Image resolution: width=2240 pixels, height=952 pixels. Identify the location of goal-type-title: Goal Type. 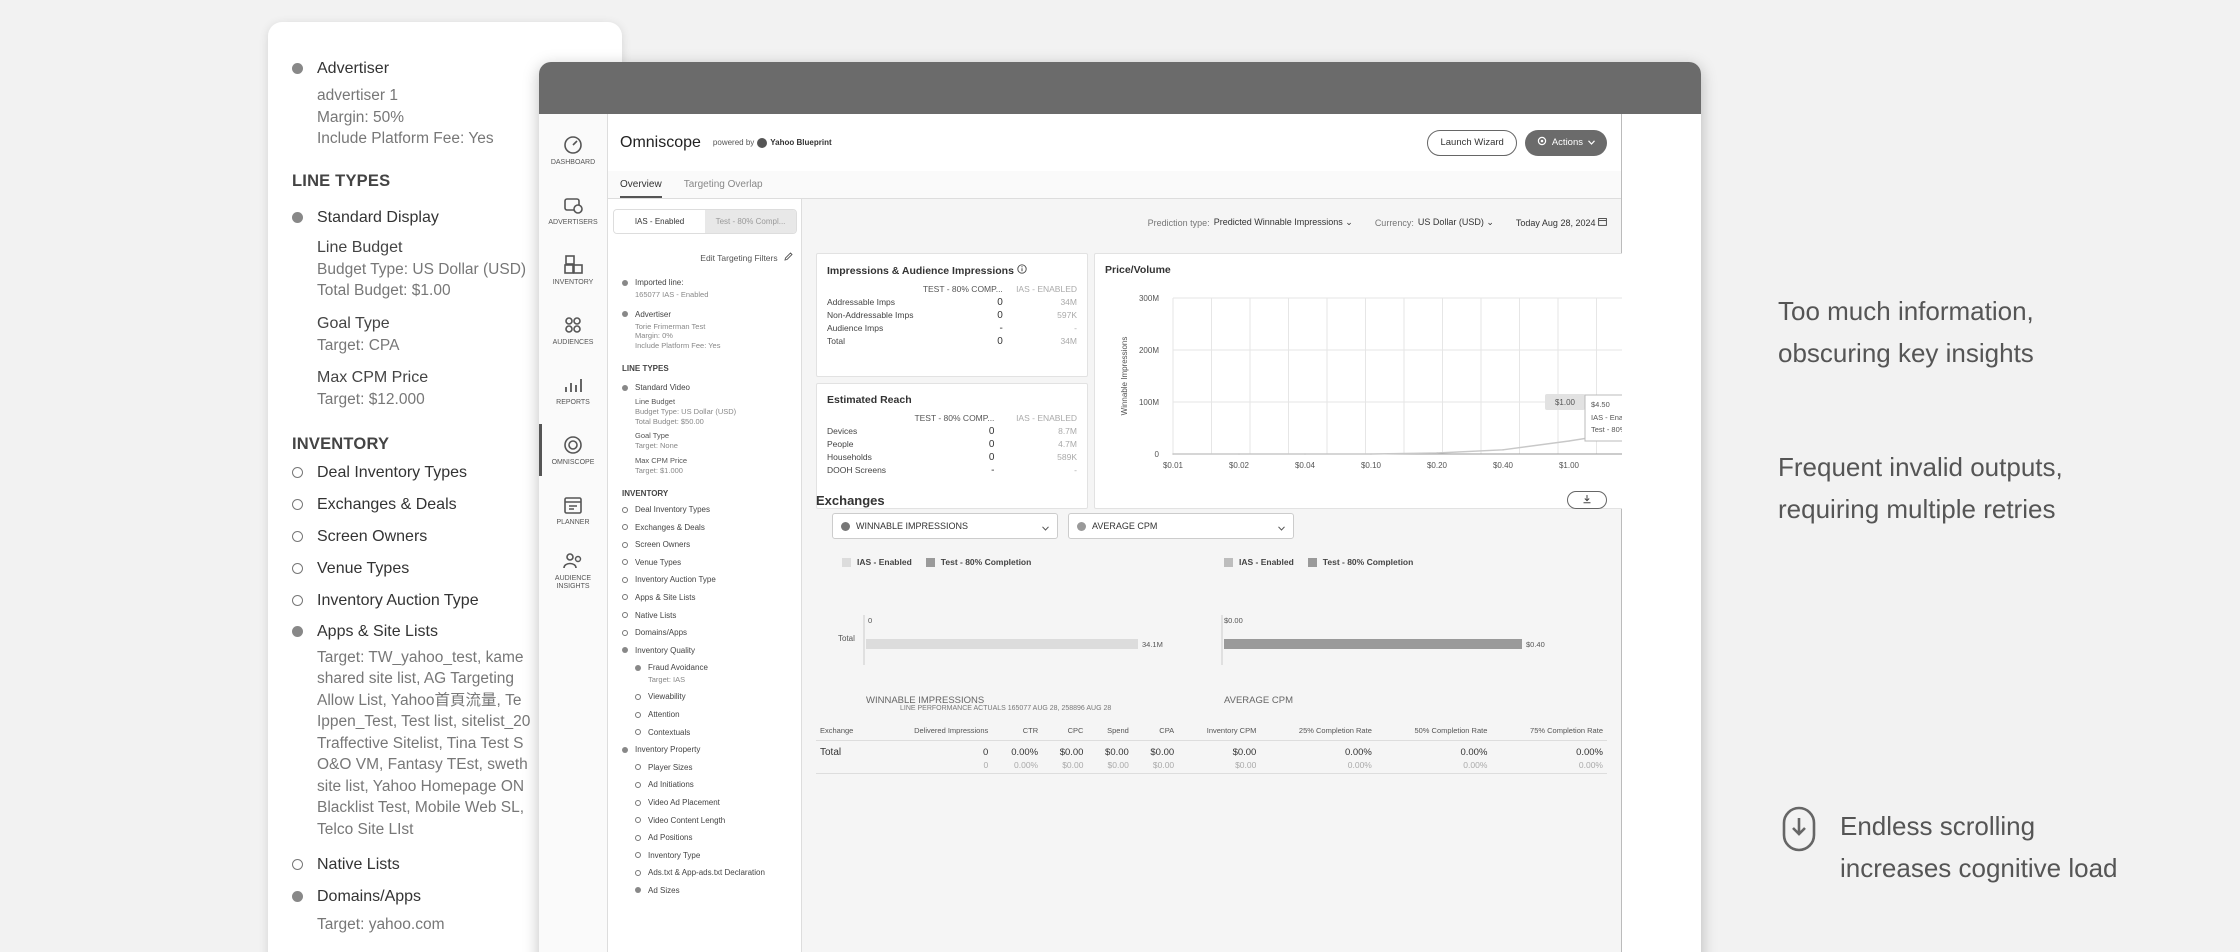
(353, 323).